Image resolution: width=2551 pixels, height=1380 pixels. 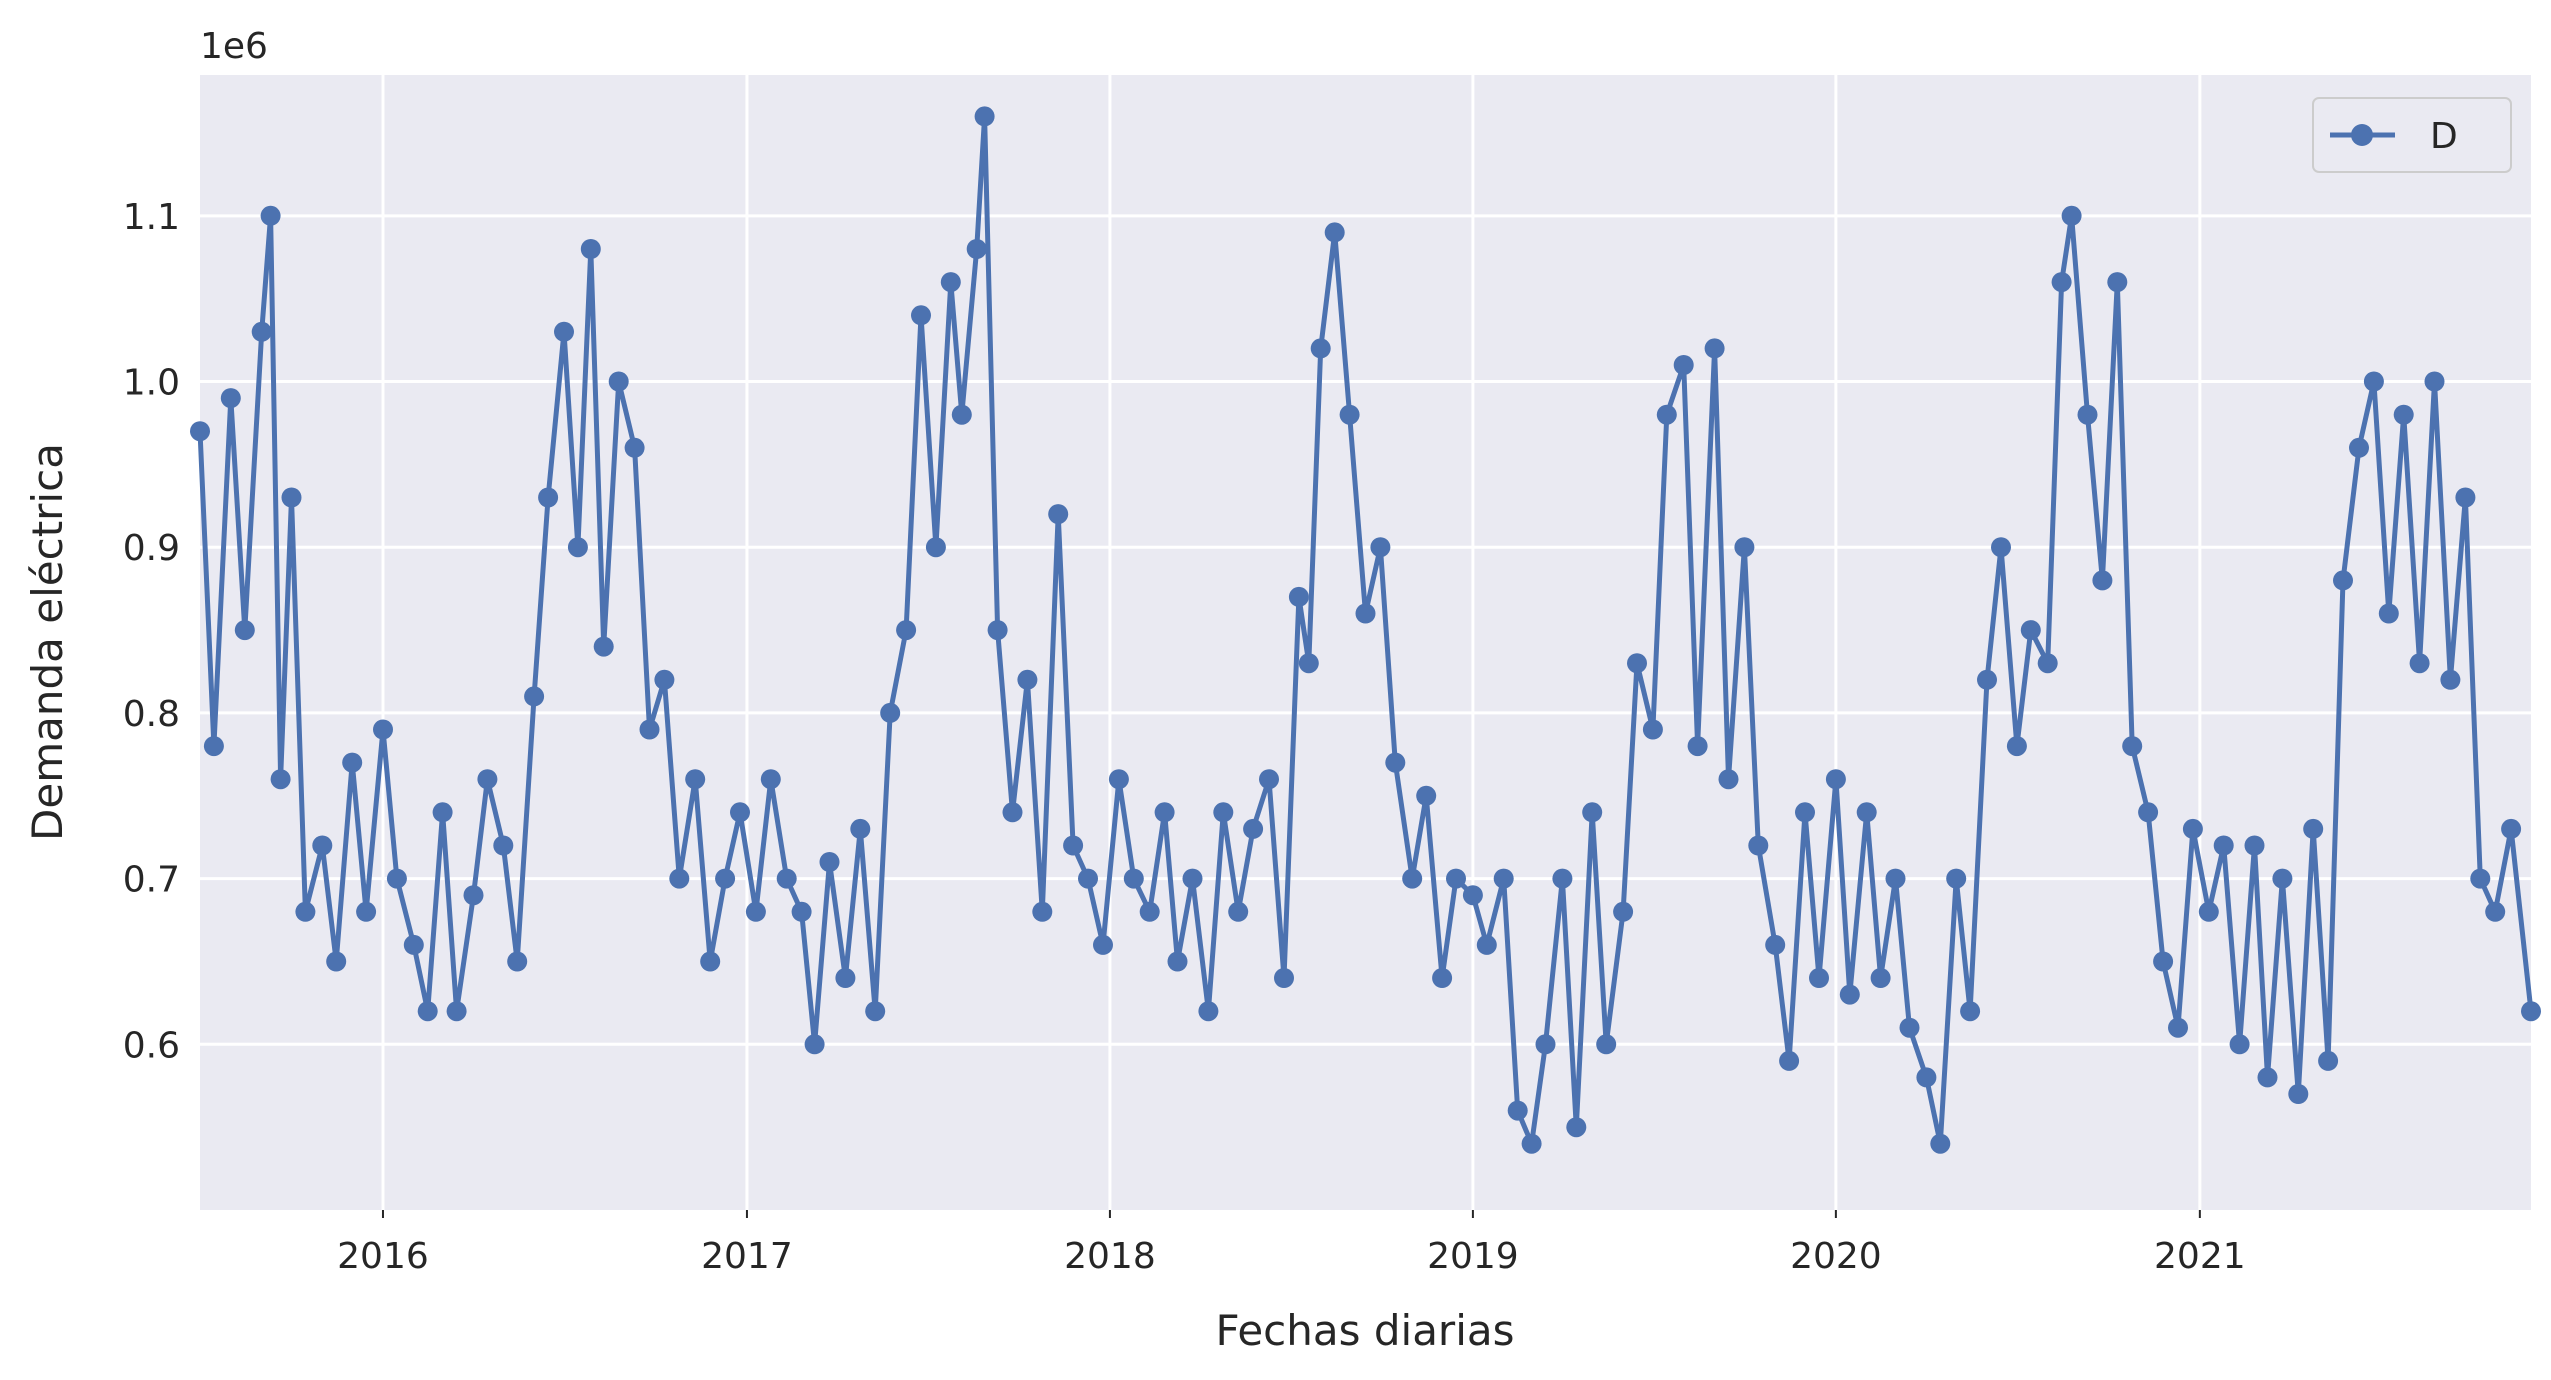 I want to click on x-axis-title: Fechas diarias, so click(x=1364, y=1330).